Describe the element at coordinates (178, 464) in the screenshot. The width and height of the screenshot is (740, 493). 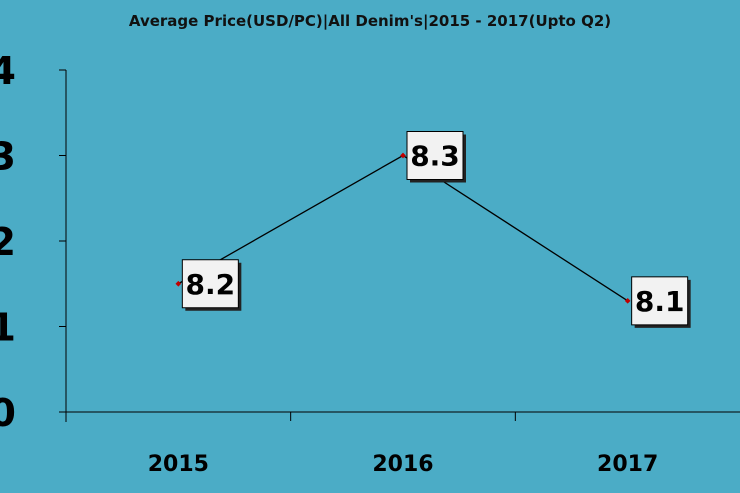
I see `x-tick-label: 2015` at that location.